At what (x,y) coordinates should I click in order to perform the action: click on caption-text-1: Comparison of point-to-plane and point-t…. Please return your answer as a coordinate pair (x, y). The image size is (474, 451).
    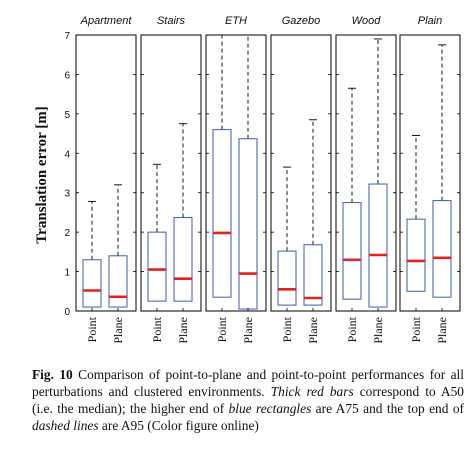
    Looking at the image, I should click on (248, 383).